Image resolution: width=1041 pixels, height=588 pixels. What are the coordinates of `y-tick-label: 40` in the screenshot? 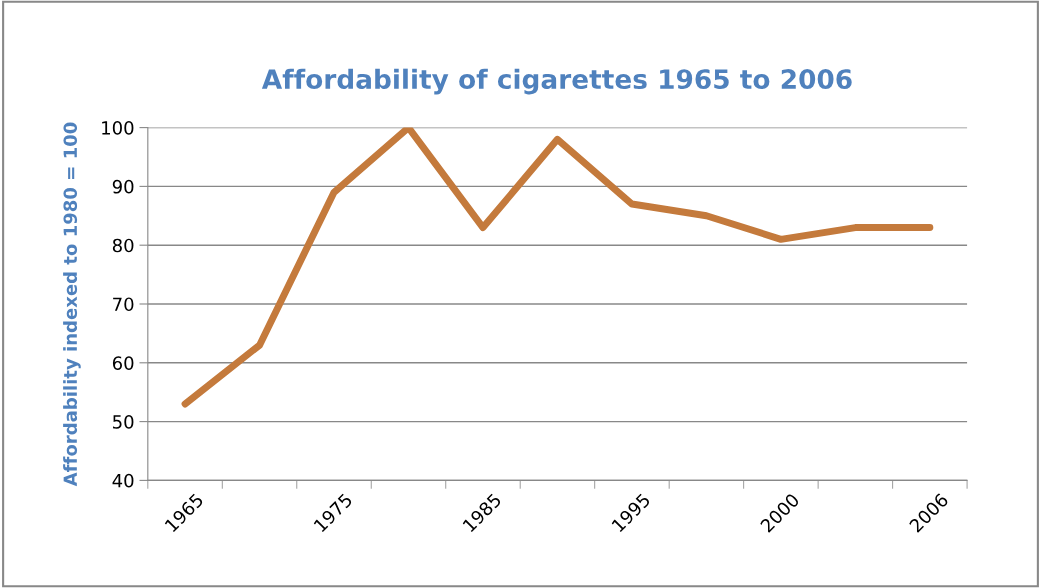 It's located at (123, 480).